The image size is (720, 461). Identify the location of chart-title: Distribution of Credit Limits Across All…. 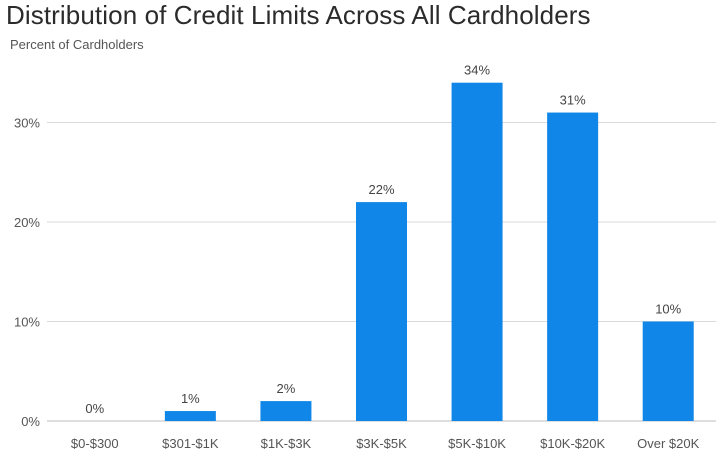
(298, 15).